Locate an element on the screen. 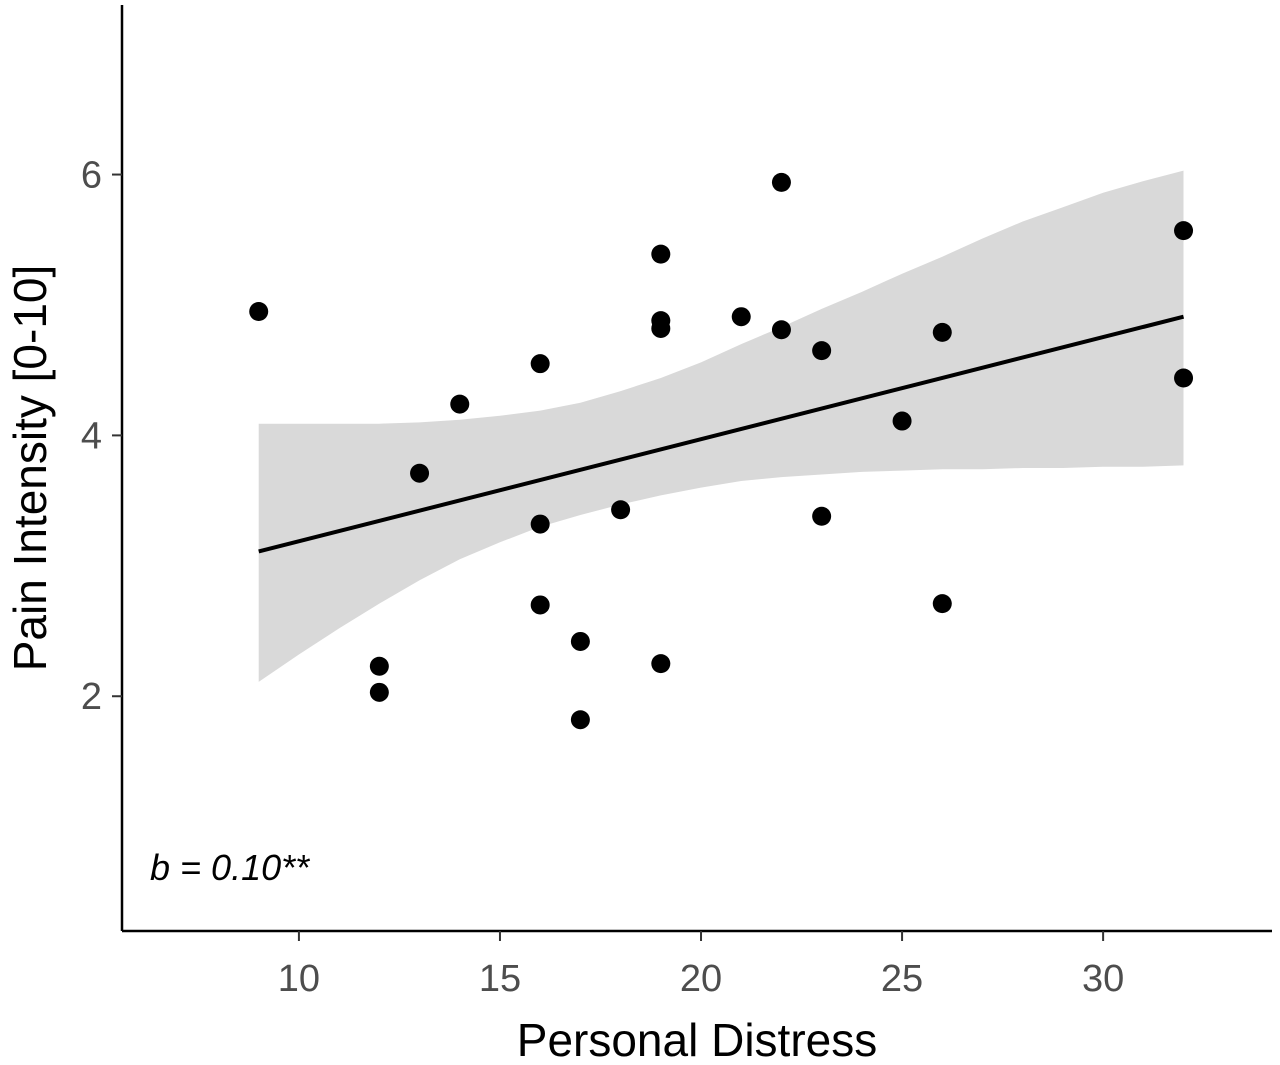  x-tick-label: 10 is located at coordinates (299, 979).